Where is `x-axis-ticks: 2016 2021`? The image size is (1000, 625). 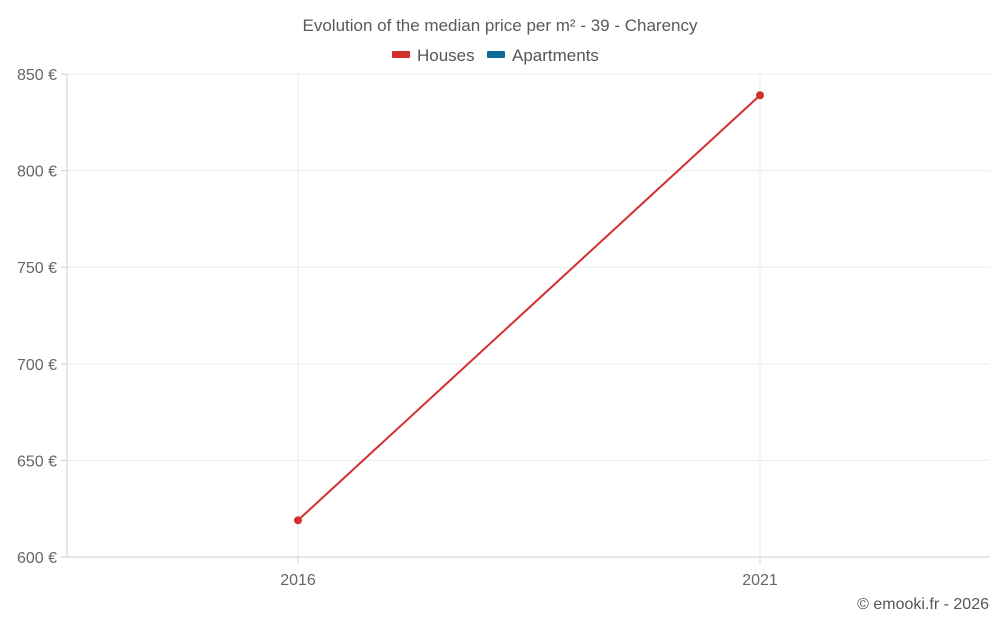
x-axis-ticks: 2016 2021 is located at coordinates (529, 573).